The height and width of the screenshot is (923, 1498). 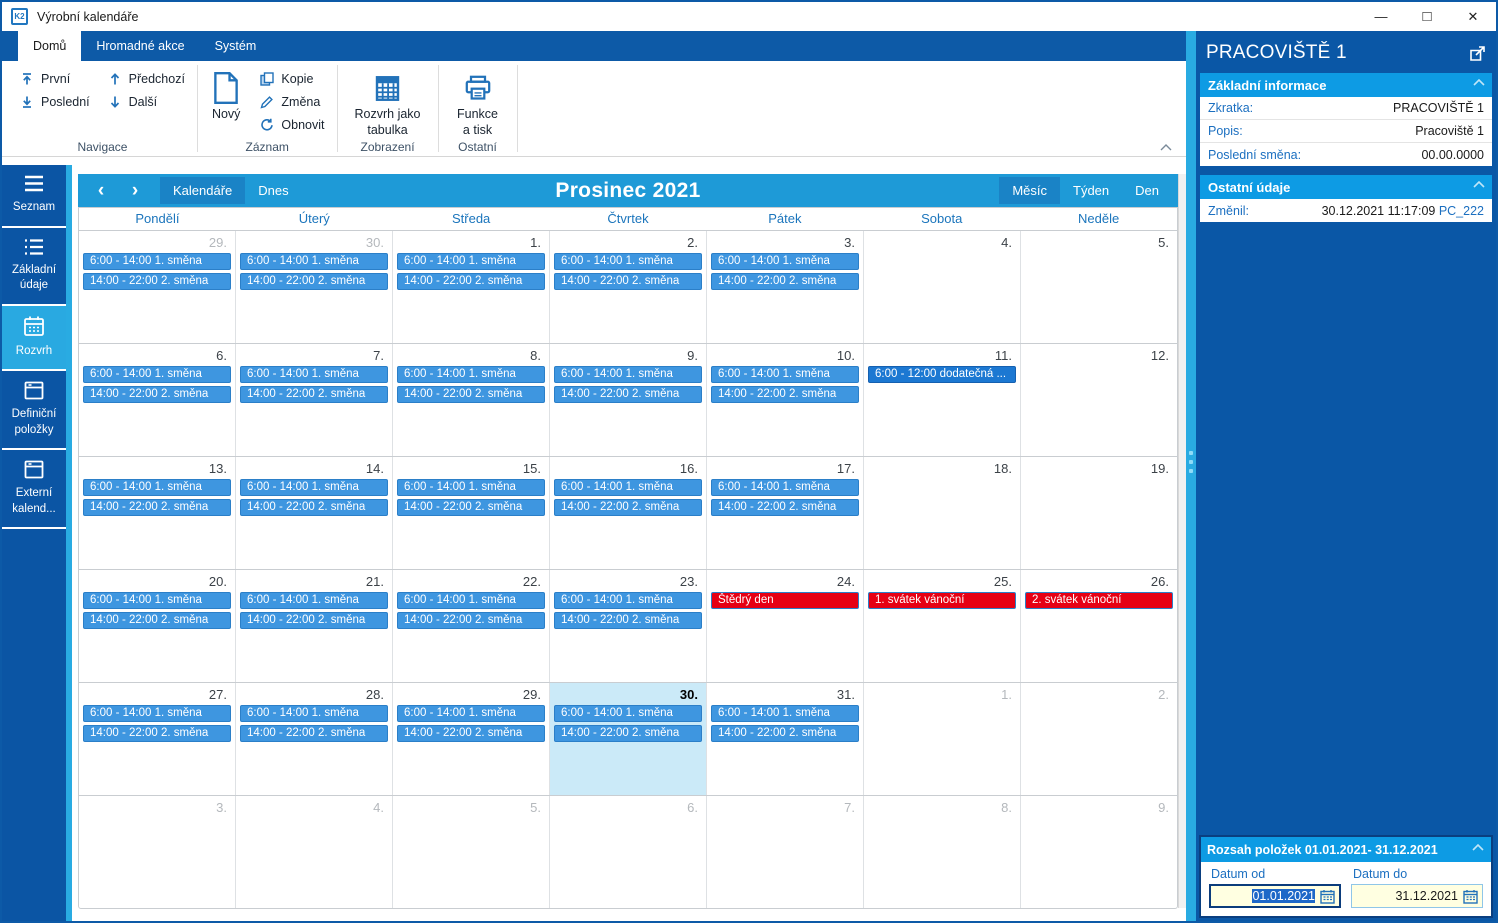 What do you see at coordinates (146, 78) in the screenshot?
I see `previous-button: Předchozí` at bounding box center [146, 78].